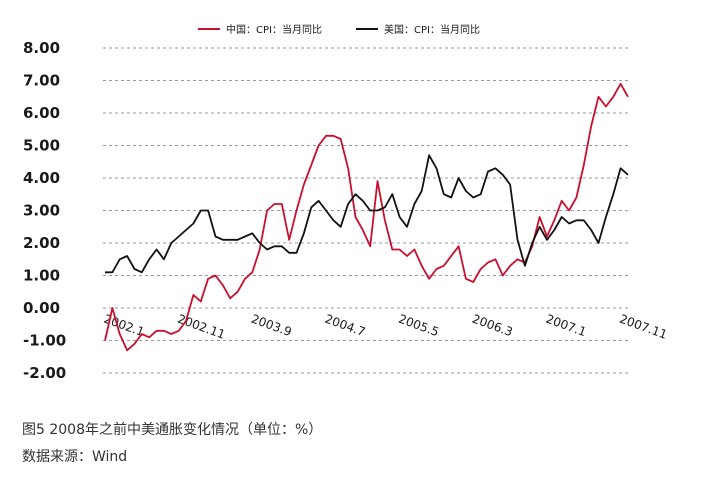 This screenshot has width=716, height=489. Describe the element at coordinates (41, 48) in the screenshot. I see `y-tick-label: 8.00` at that location.